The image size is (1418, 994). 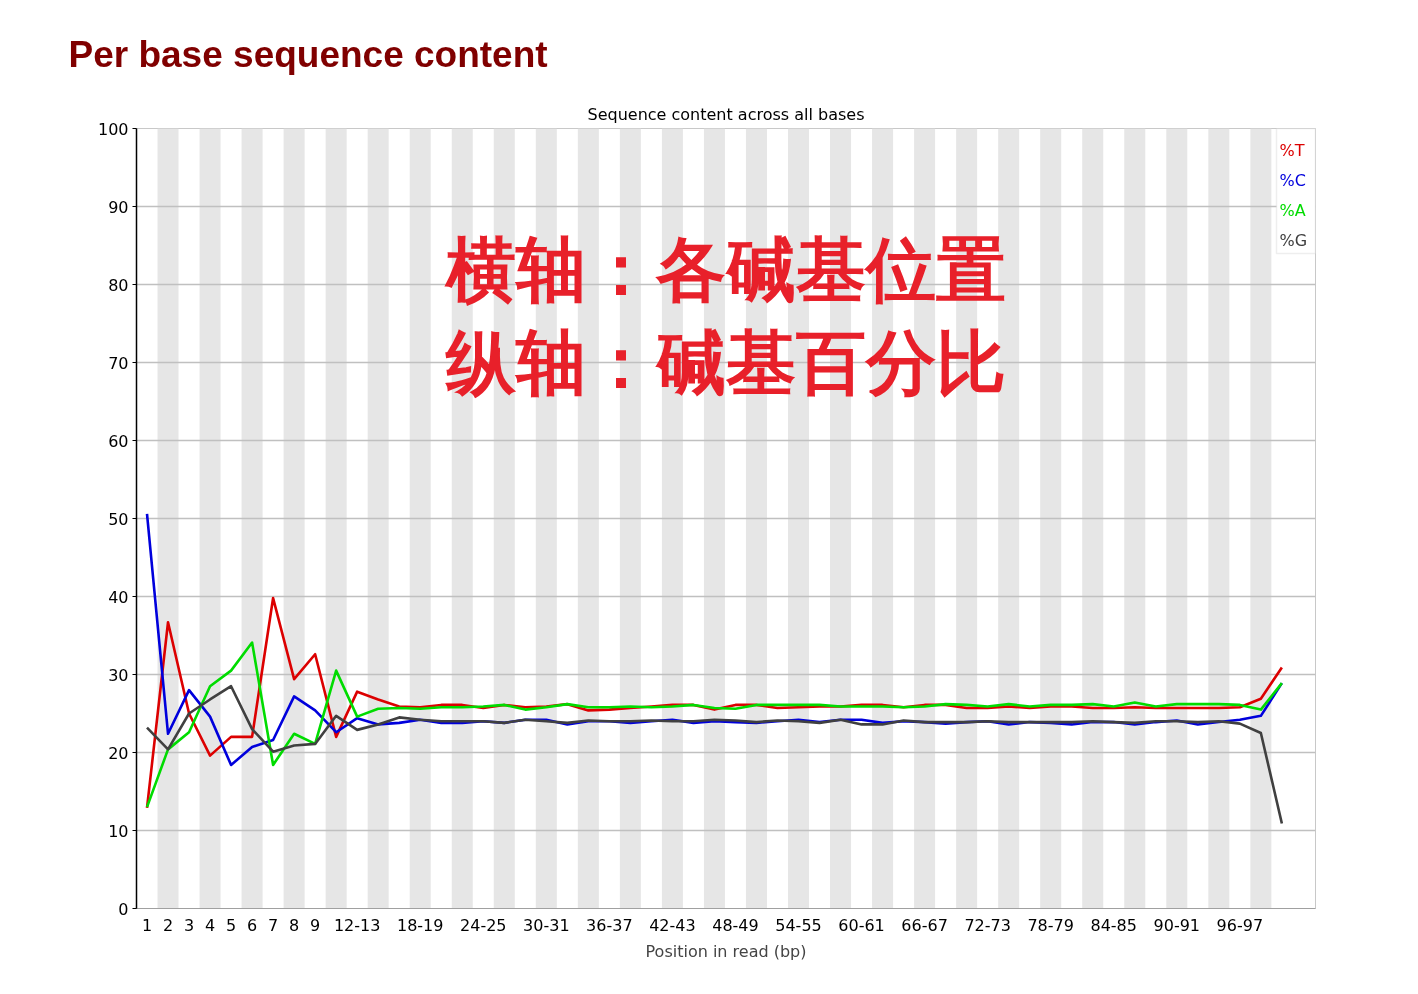 I want to click on y-tick-label: 70, so click(x=118, y=363).